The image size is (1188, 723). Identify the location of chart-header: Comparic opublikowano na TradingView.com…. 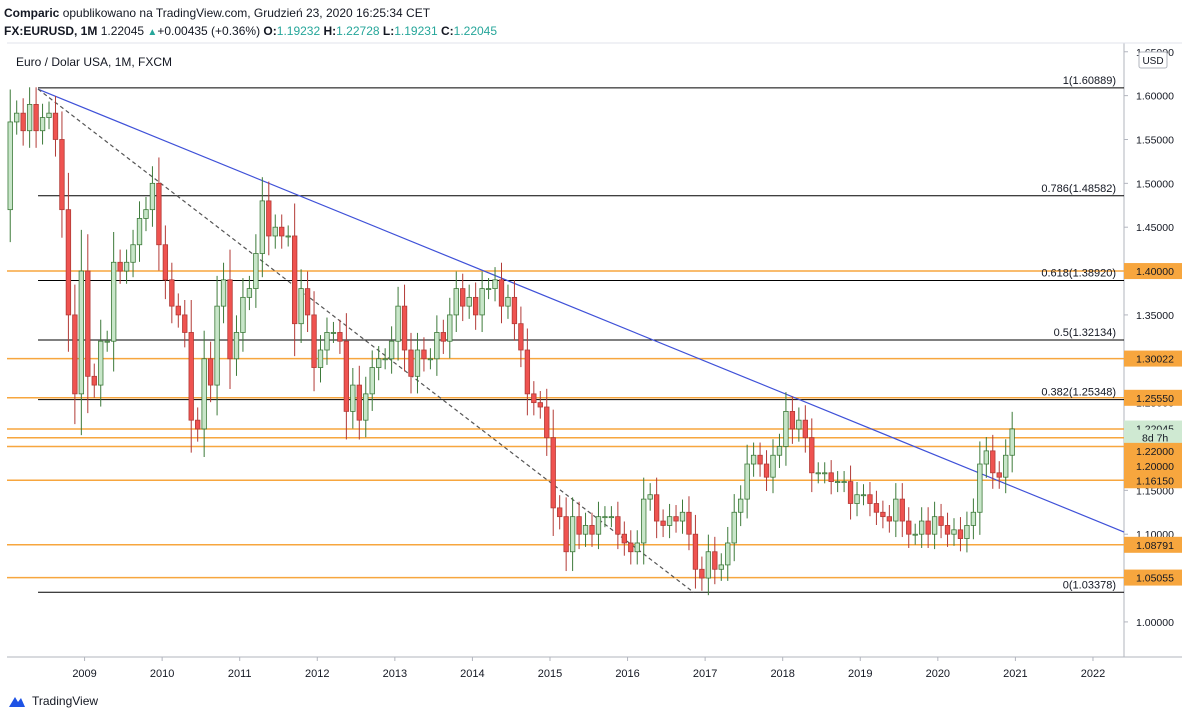
(250, 23).